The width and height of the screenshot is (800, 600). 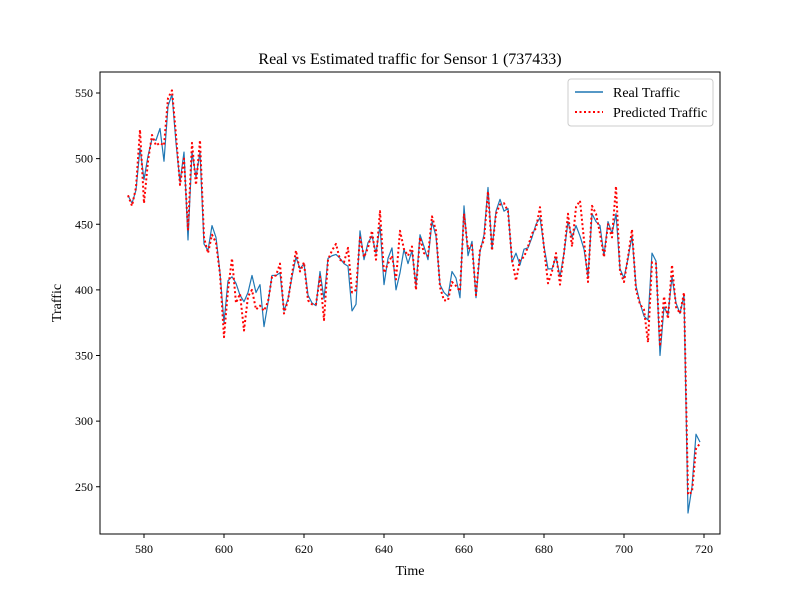 I want to click on x-tick: 600, so click(x=224, y=545).